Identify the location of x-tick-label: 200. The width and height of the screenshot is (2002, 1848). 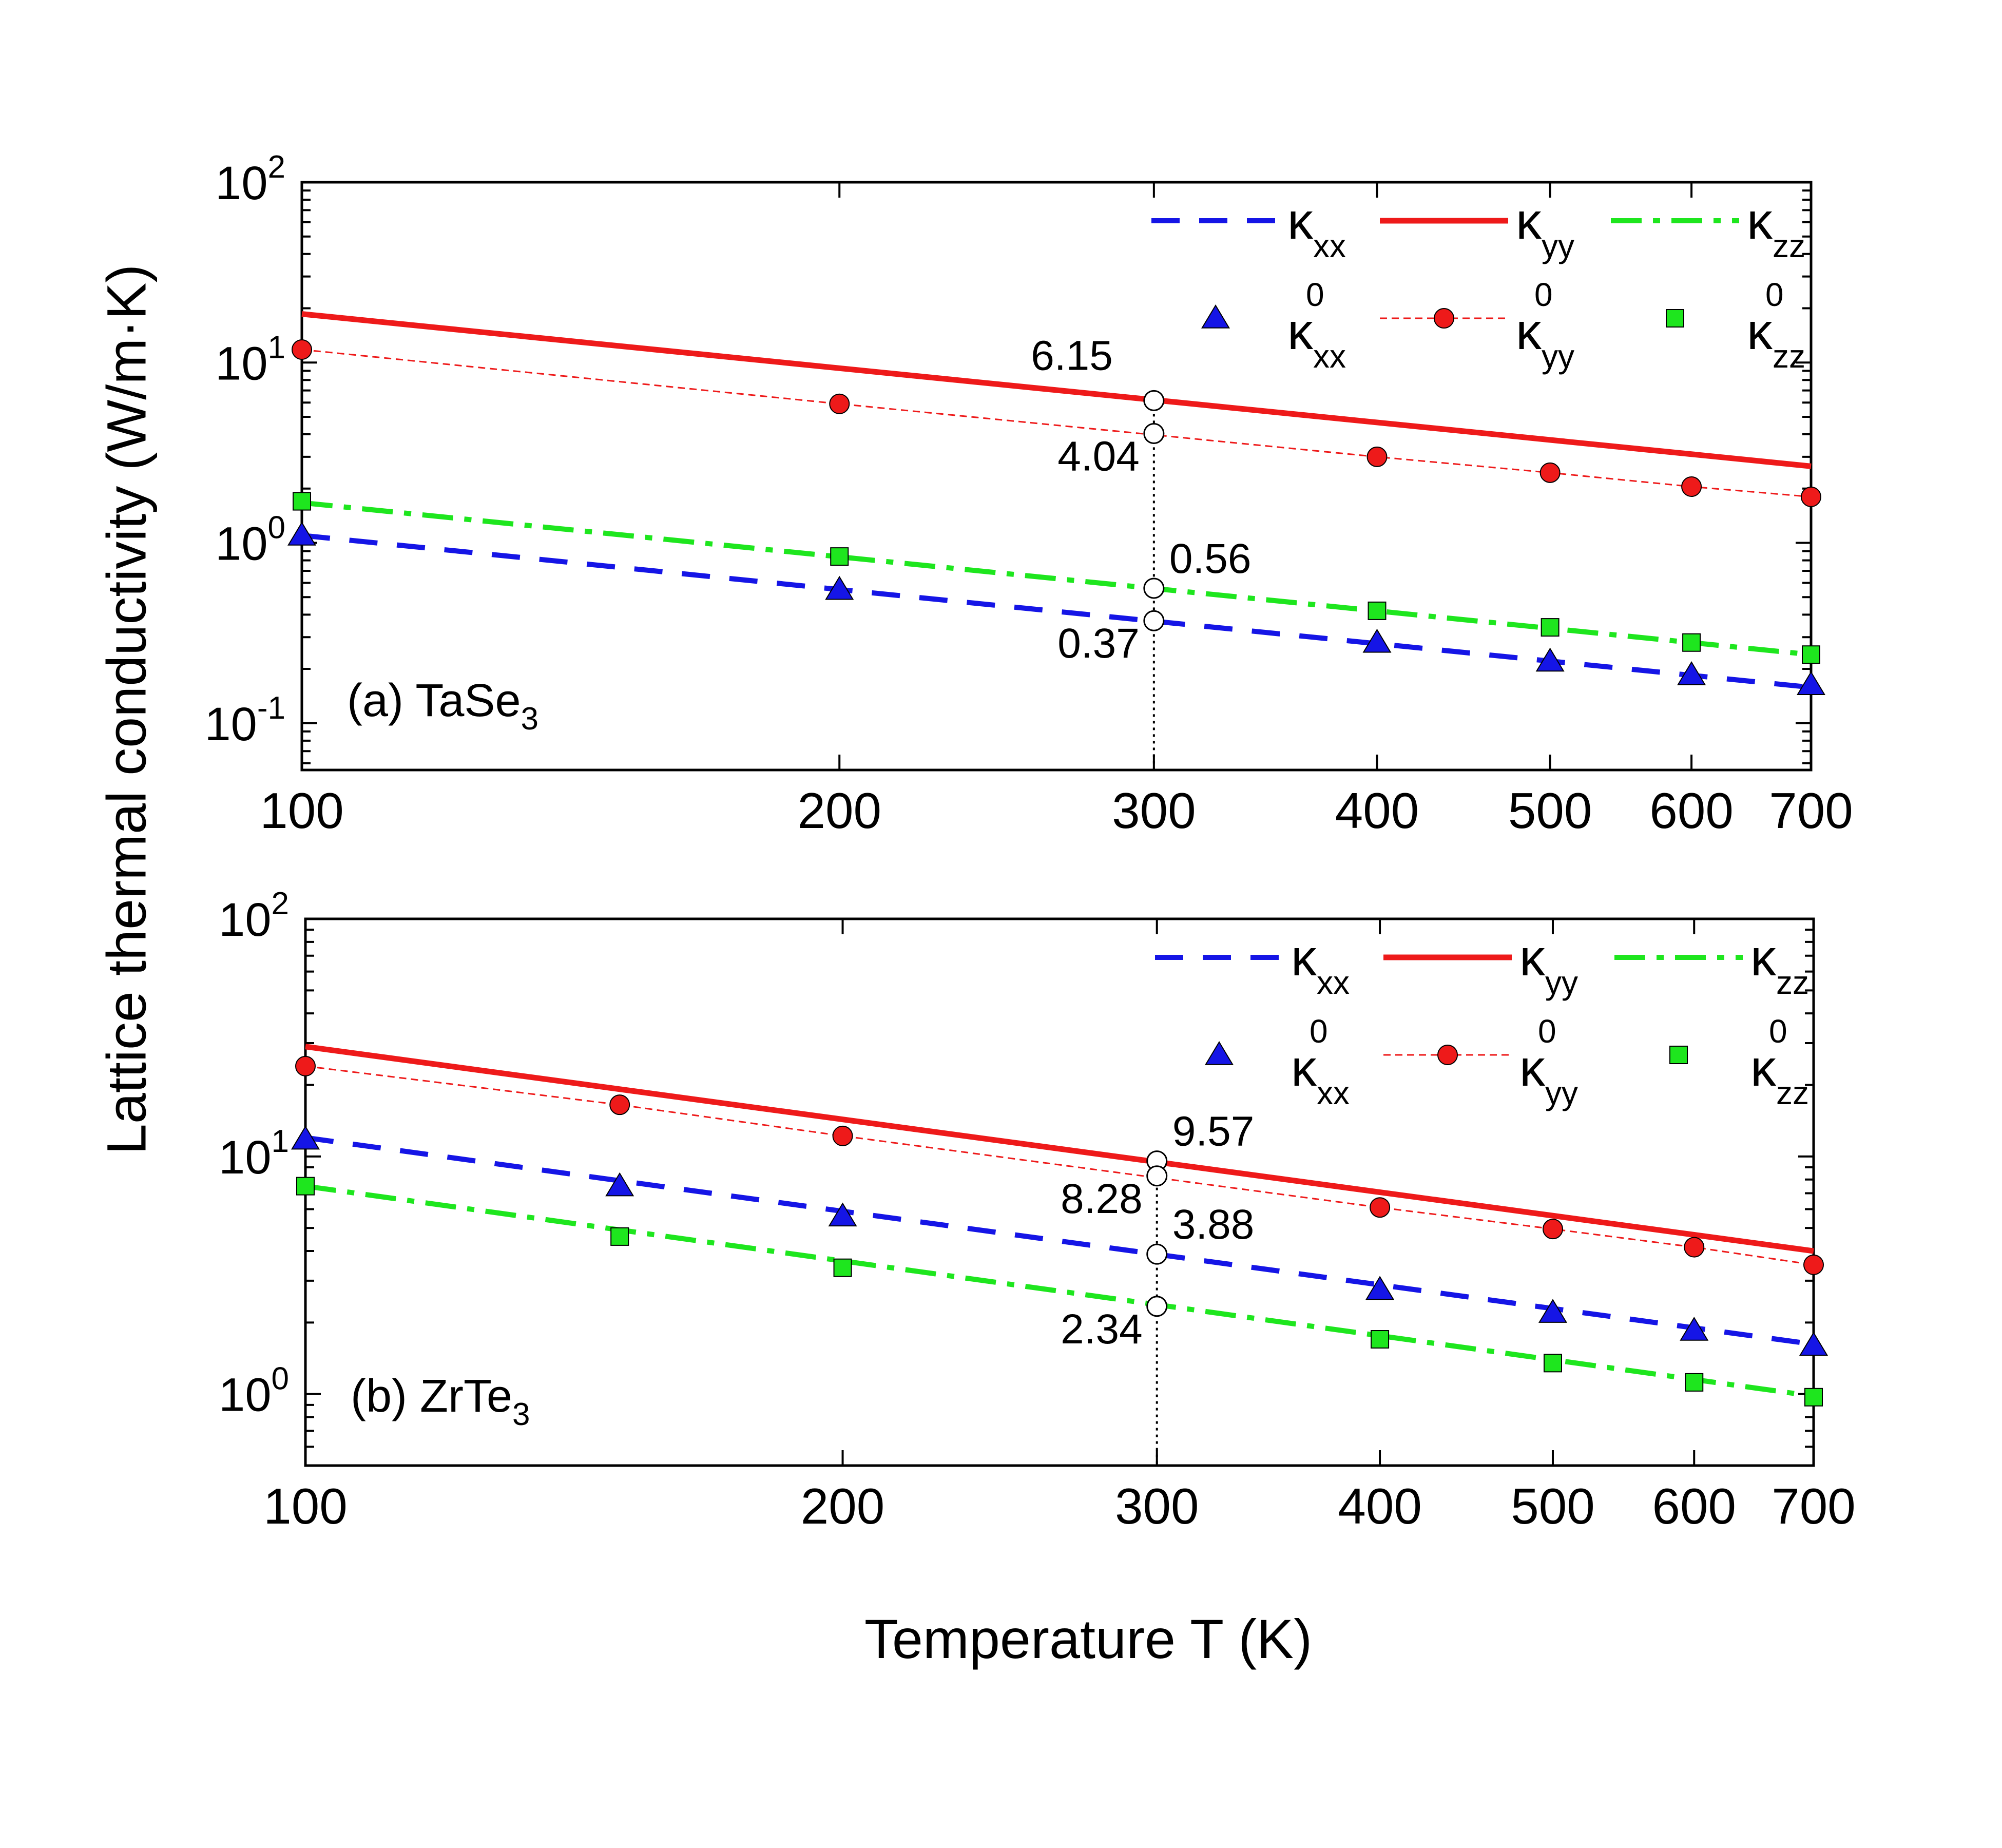
(839, 810).